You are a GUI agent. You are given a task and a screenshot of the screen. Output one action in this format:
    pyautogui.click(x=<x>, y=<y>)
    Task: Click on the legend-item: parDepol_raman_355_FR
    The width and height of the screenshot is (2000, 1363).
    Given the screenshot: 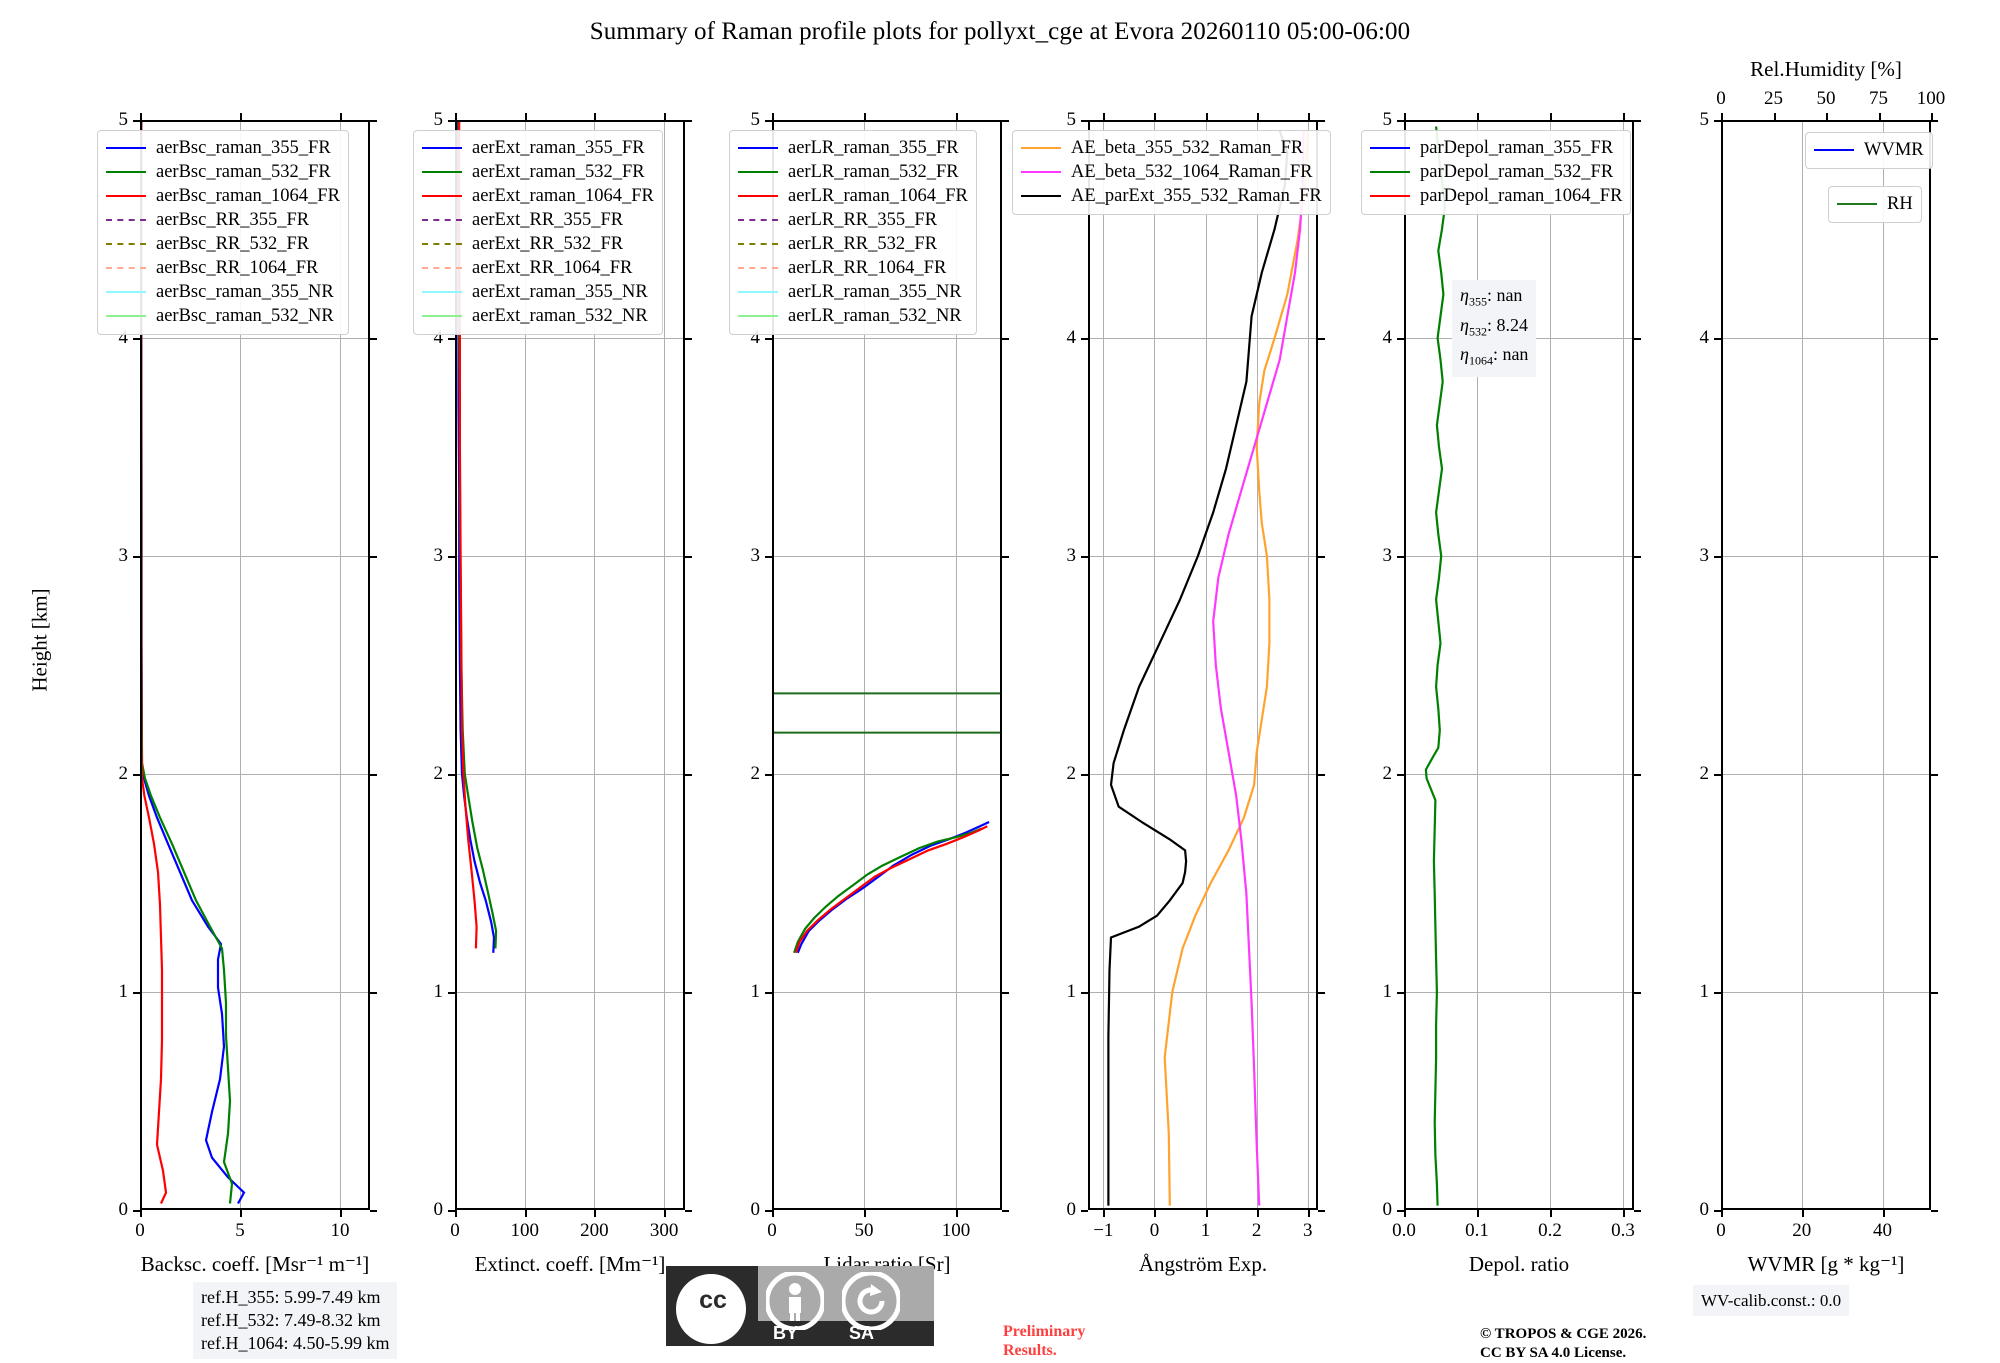 What is the action you would take?
    pyautogui.click(x=1496, y=148)
    